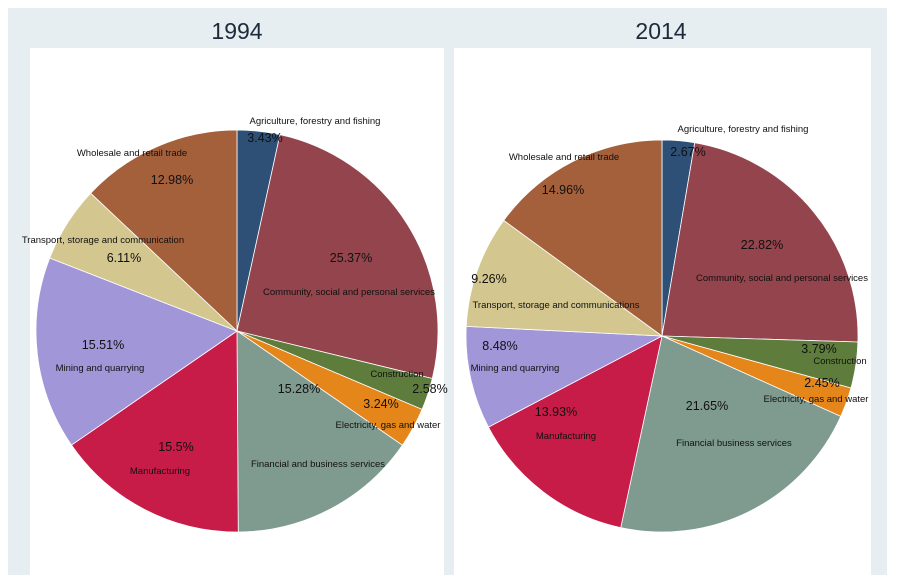 This screenshot has width=899, height=583. What do you see at coordinates (380, 404) in the screenshot?
I see `slice-value-label: 3.24%` at bounding box center [380, 404].